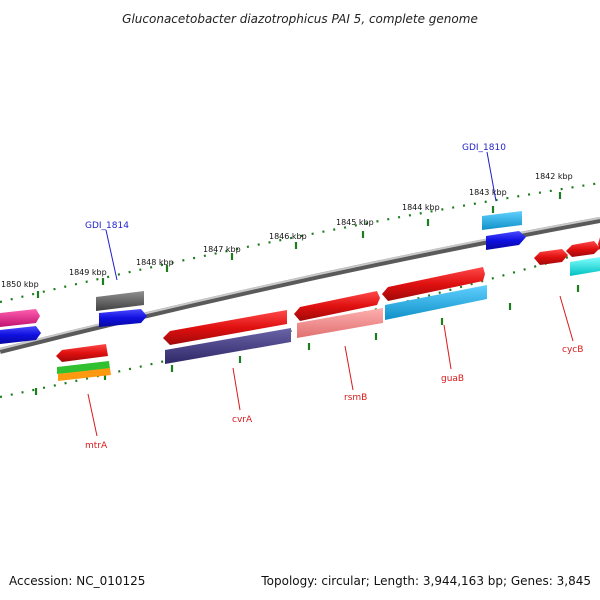 Image resolution: width=600 pixels, height=600 pixels. I want to click on gene-feature-blue-gdi1810, so click(506, 240).